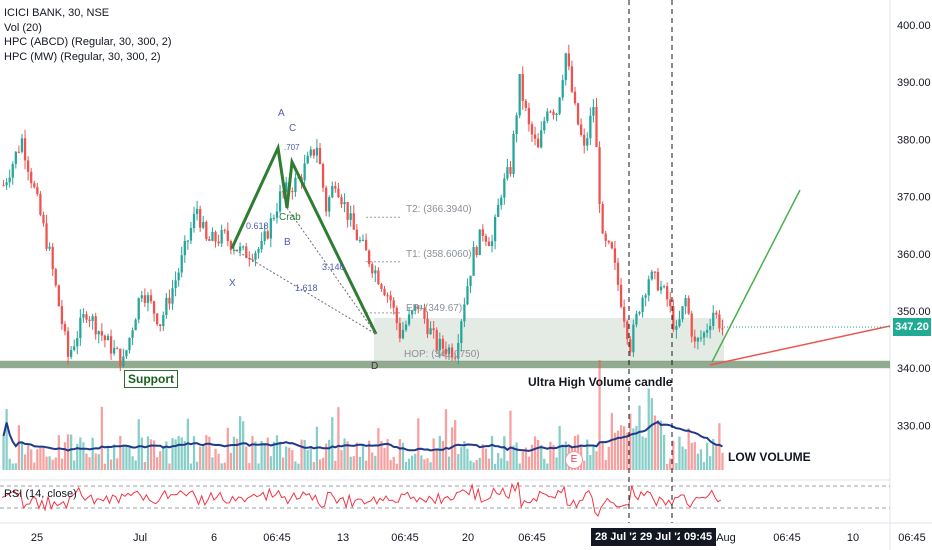  I want to click on hpc-mw-indicator-label: HPC (MW) (Regular, 30, 300, 2), so click(82, 56).